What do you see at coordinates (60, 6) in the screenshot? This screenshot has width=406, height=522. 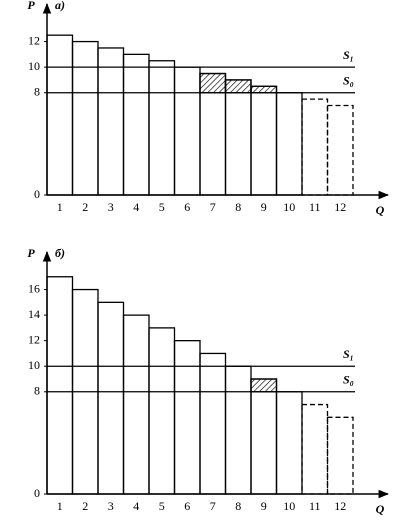 I see `chart-title: а)` at bounding box center [60, 6].